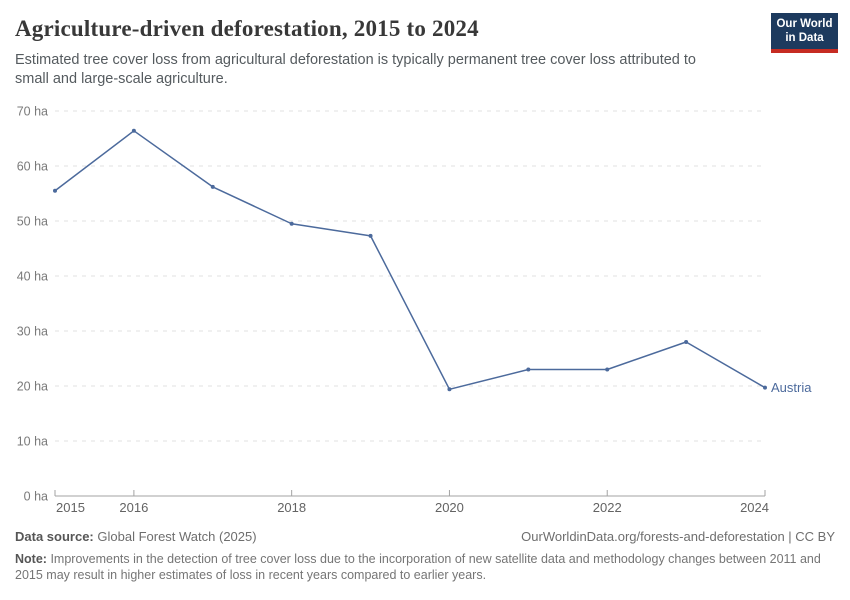 This screenshot has width=850, height=600. What do you see at coordinates (791, 387) in the screenshot?
I see `series-label-austria: Austria` at bounding box center [791, 387].